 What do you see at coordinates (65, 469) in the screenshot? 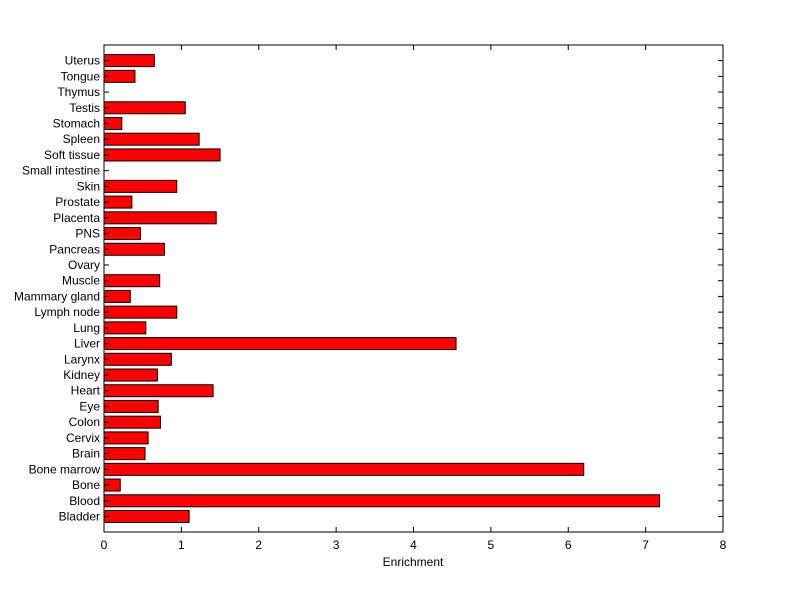
I see `y-tick-label-bone-marrow: Bone marrow` at bounding box center [65, 469].